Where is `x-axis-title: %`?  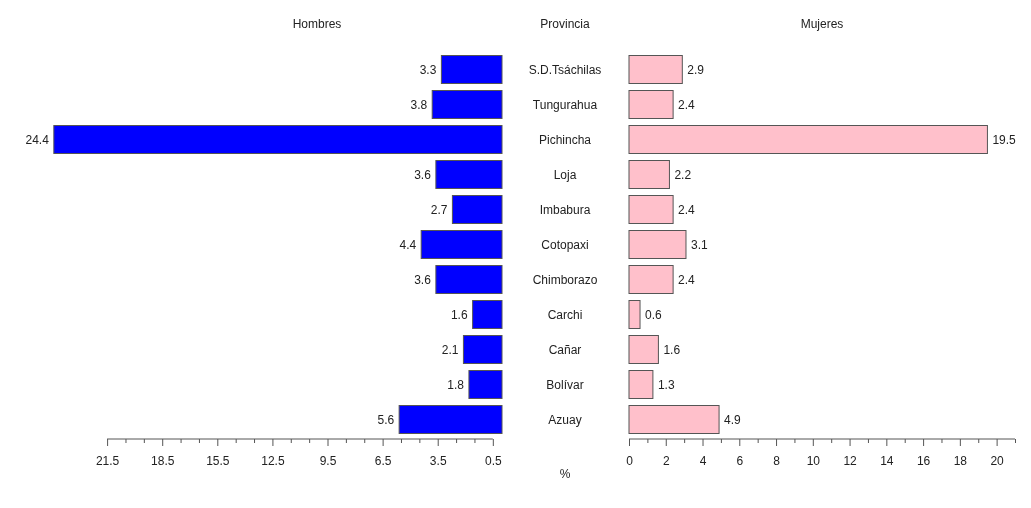
x-axis-title: % is located at coordinates (565, 474).